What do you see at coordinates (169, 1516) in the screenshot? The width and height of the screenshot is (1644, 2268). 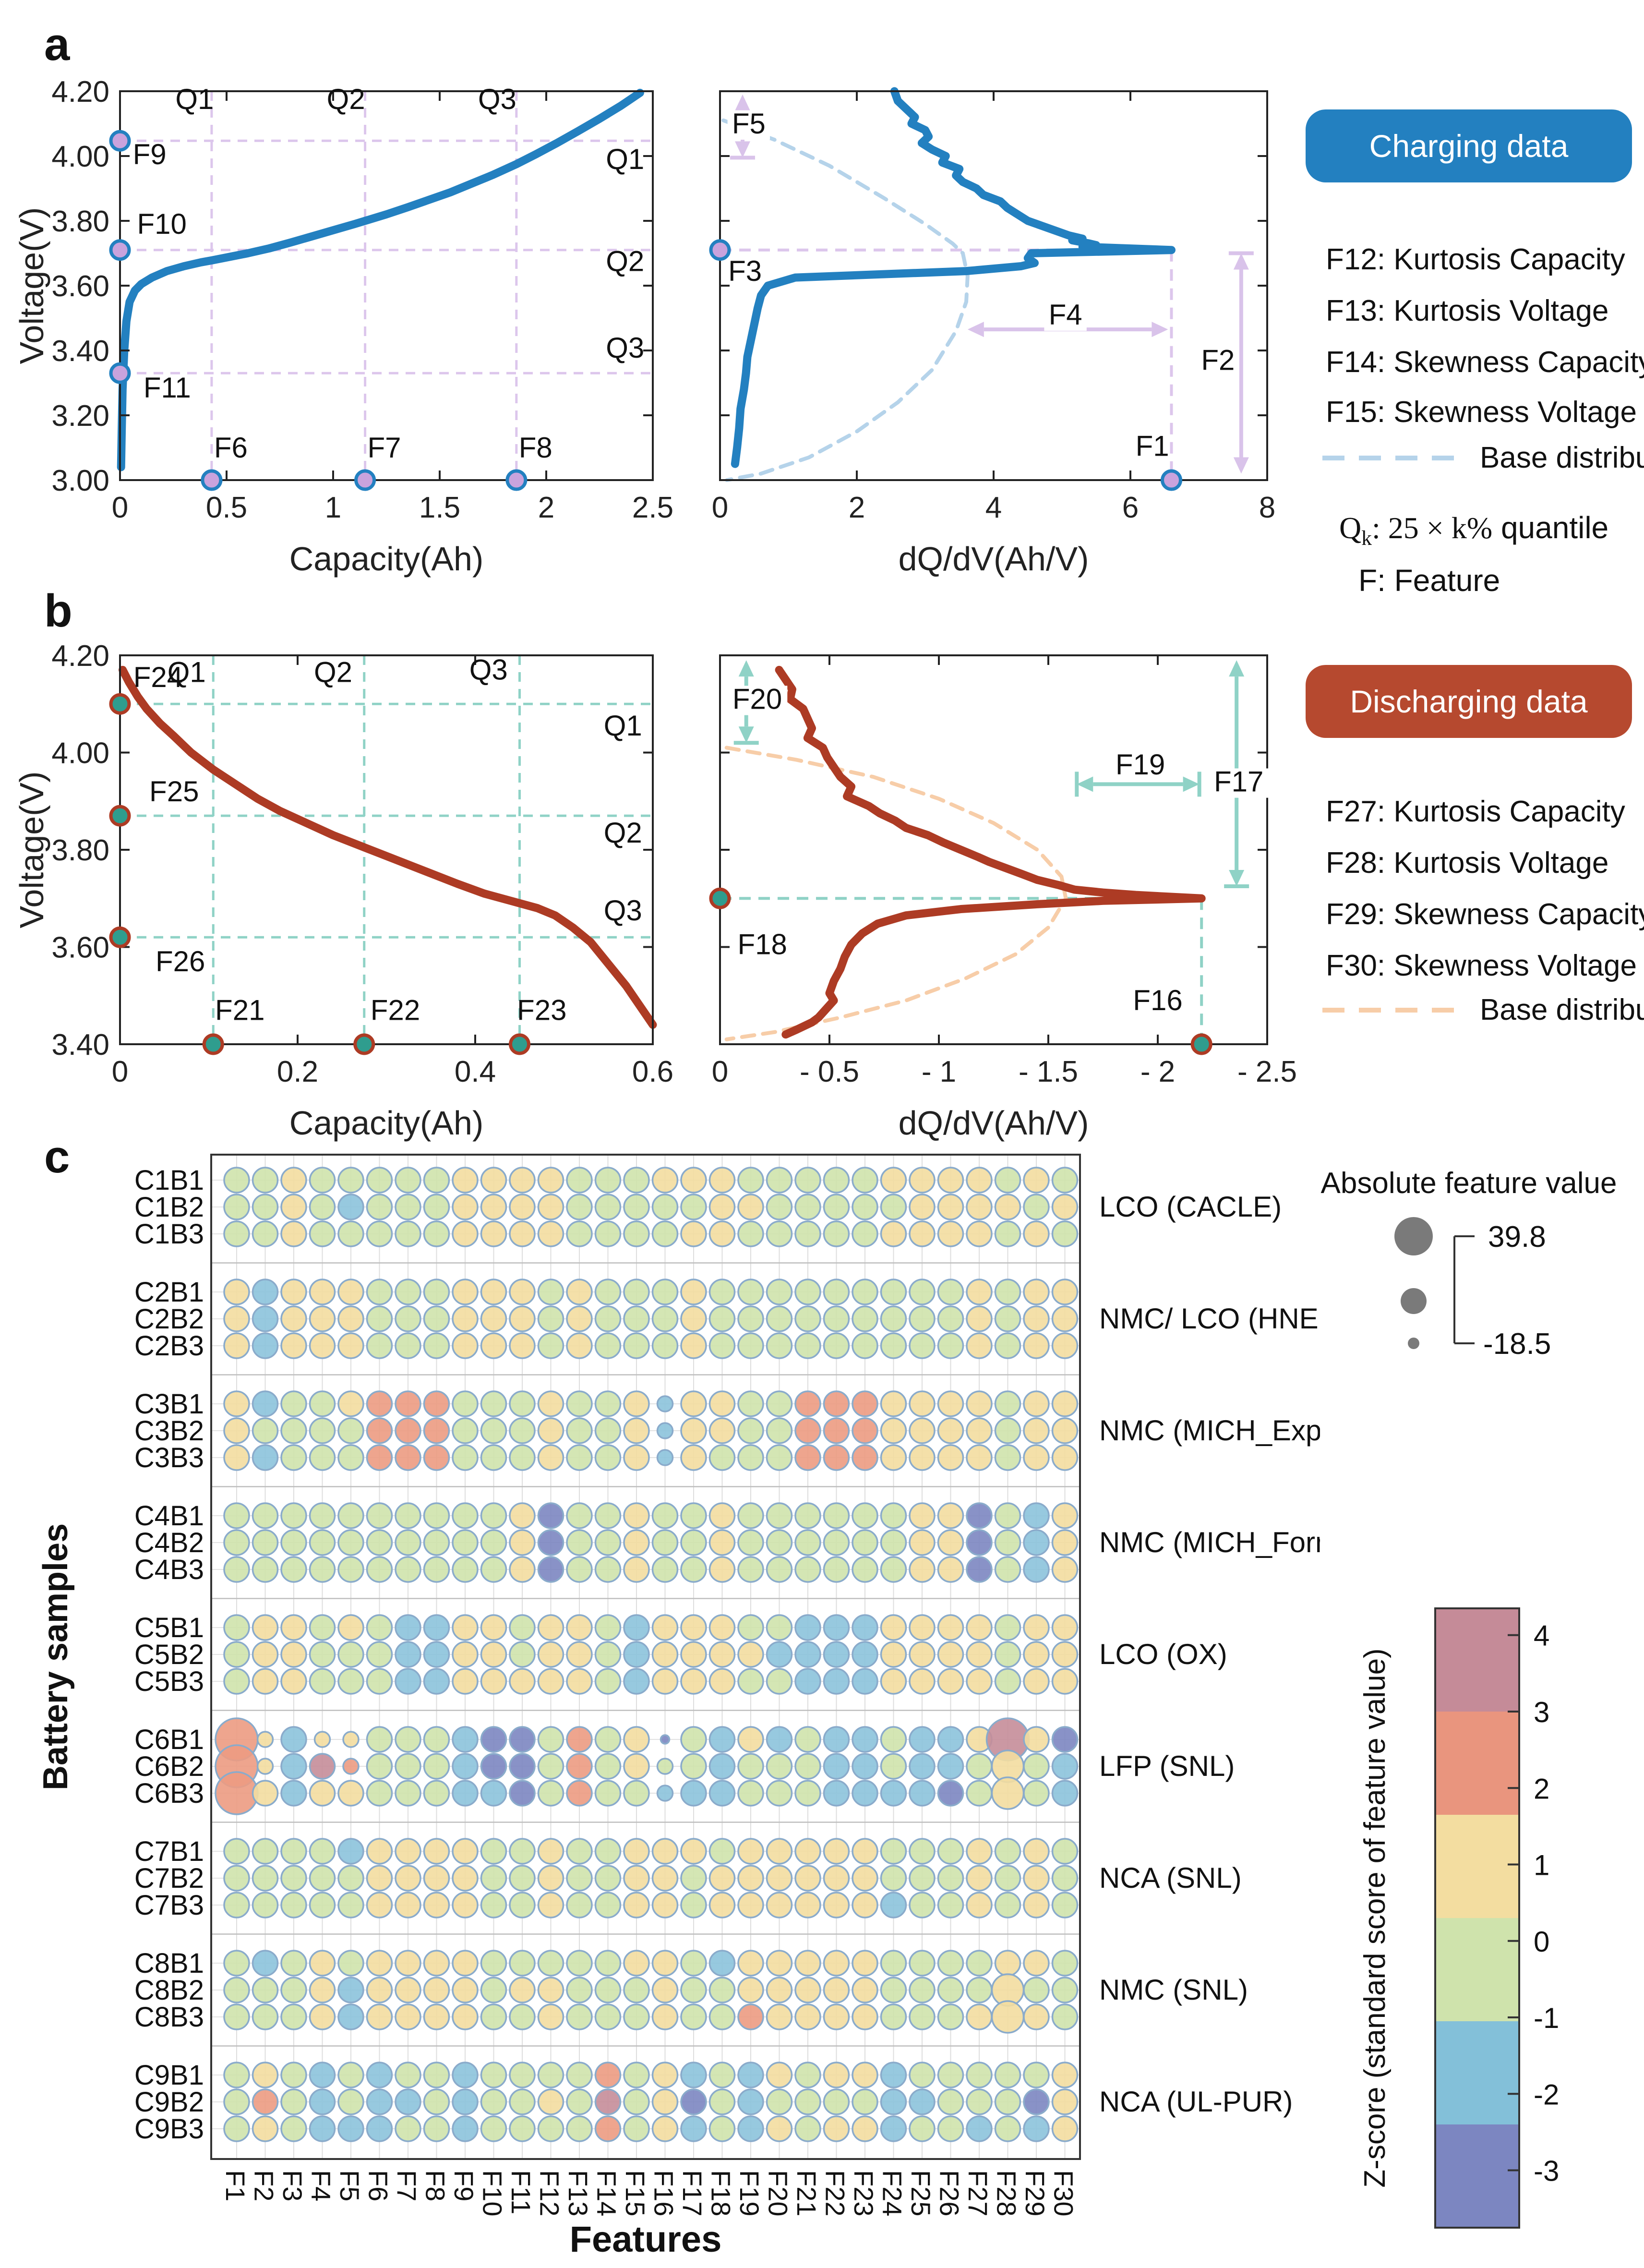 I see `svg-text: C4B1` at bounding box center [169, 1516].